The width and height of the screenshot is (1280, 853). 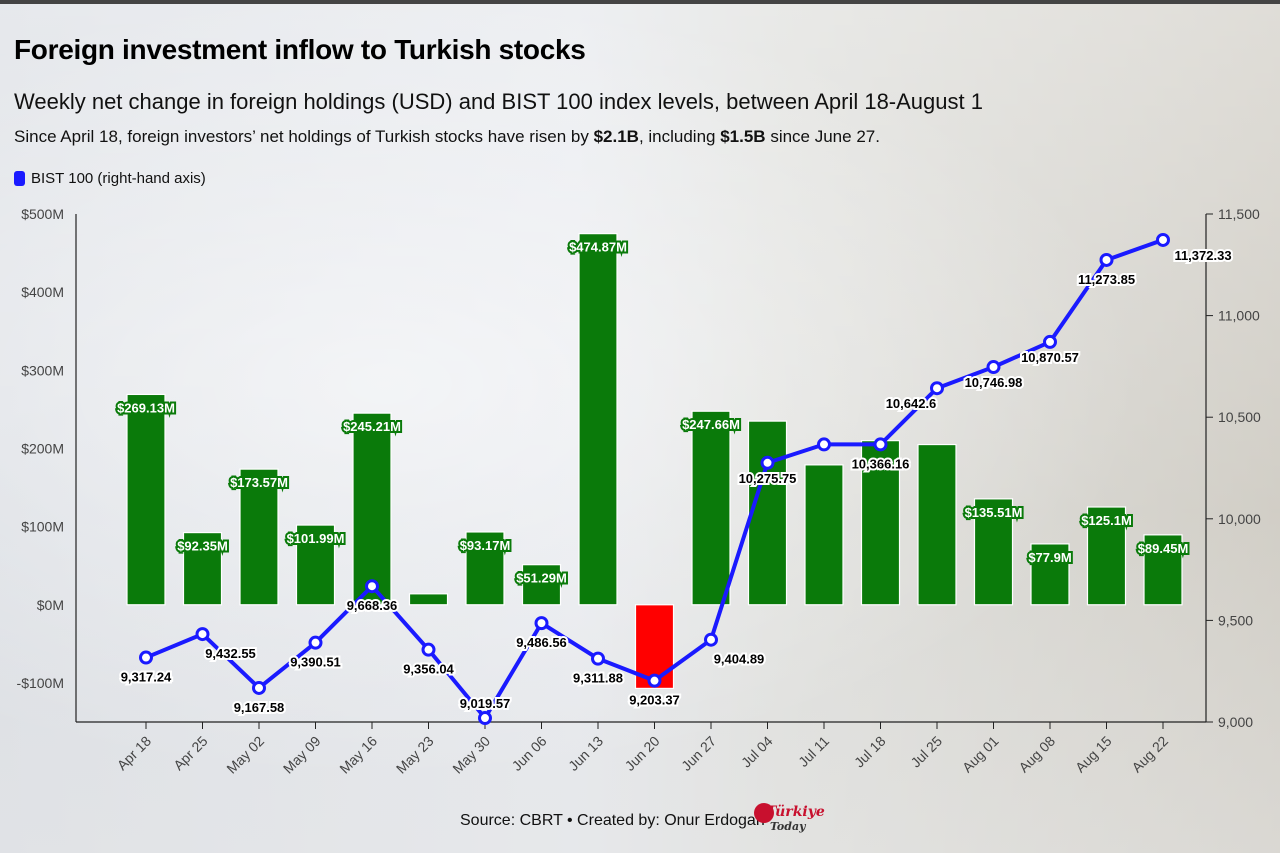 What do you see at coordinates (259, 707) in the screenshot?
I see `bist100-label: 9,167.58` at bounding box center [259, 707].